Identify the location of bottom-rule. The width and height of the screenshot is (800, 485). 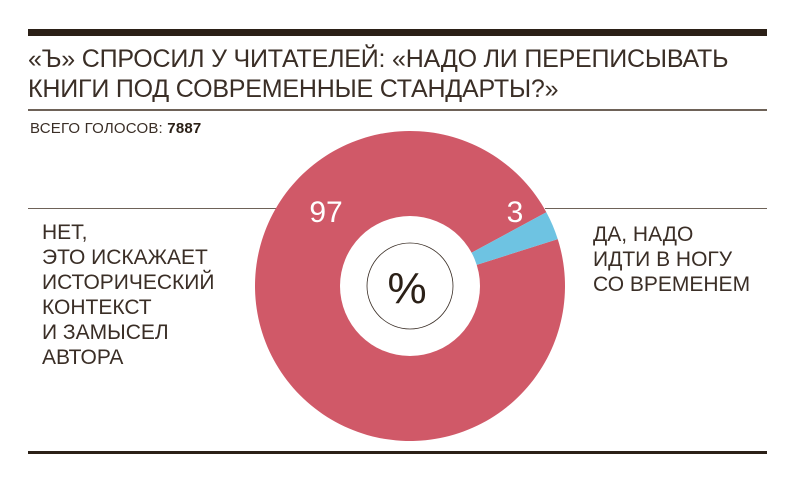
(397, 452).